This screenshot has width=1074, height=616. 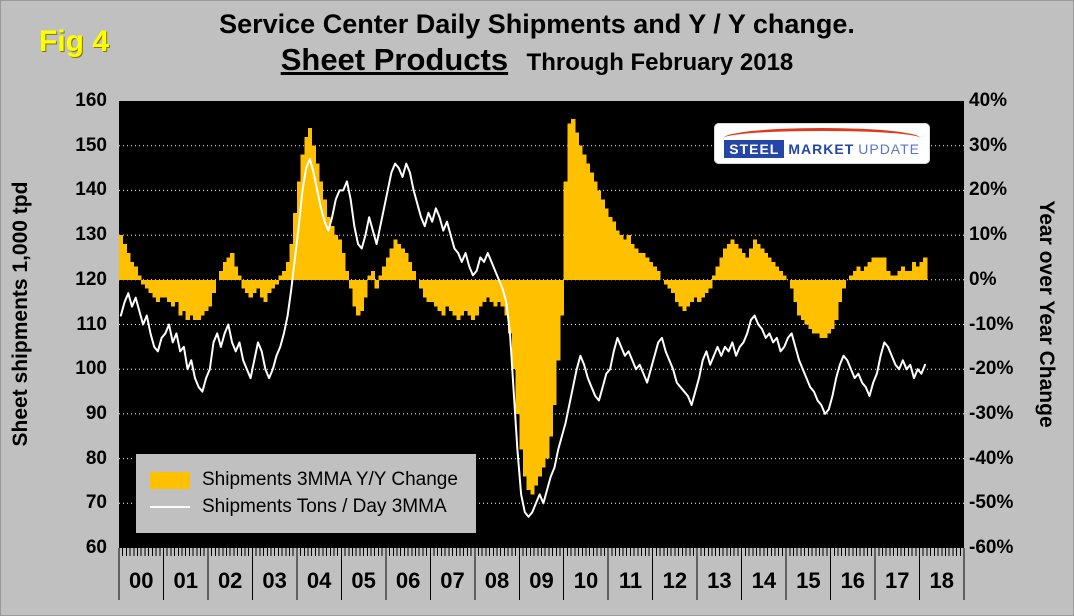 I want to click on axis-tick-label: 70, so click(x=96, y=503).